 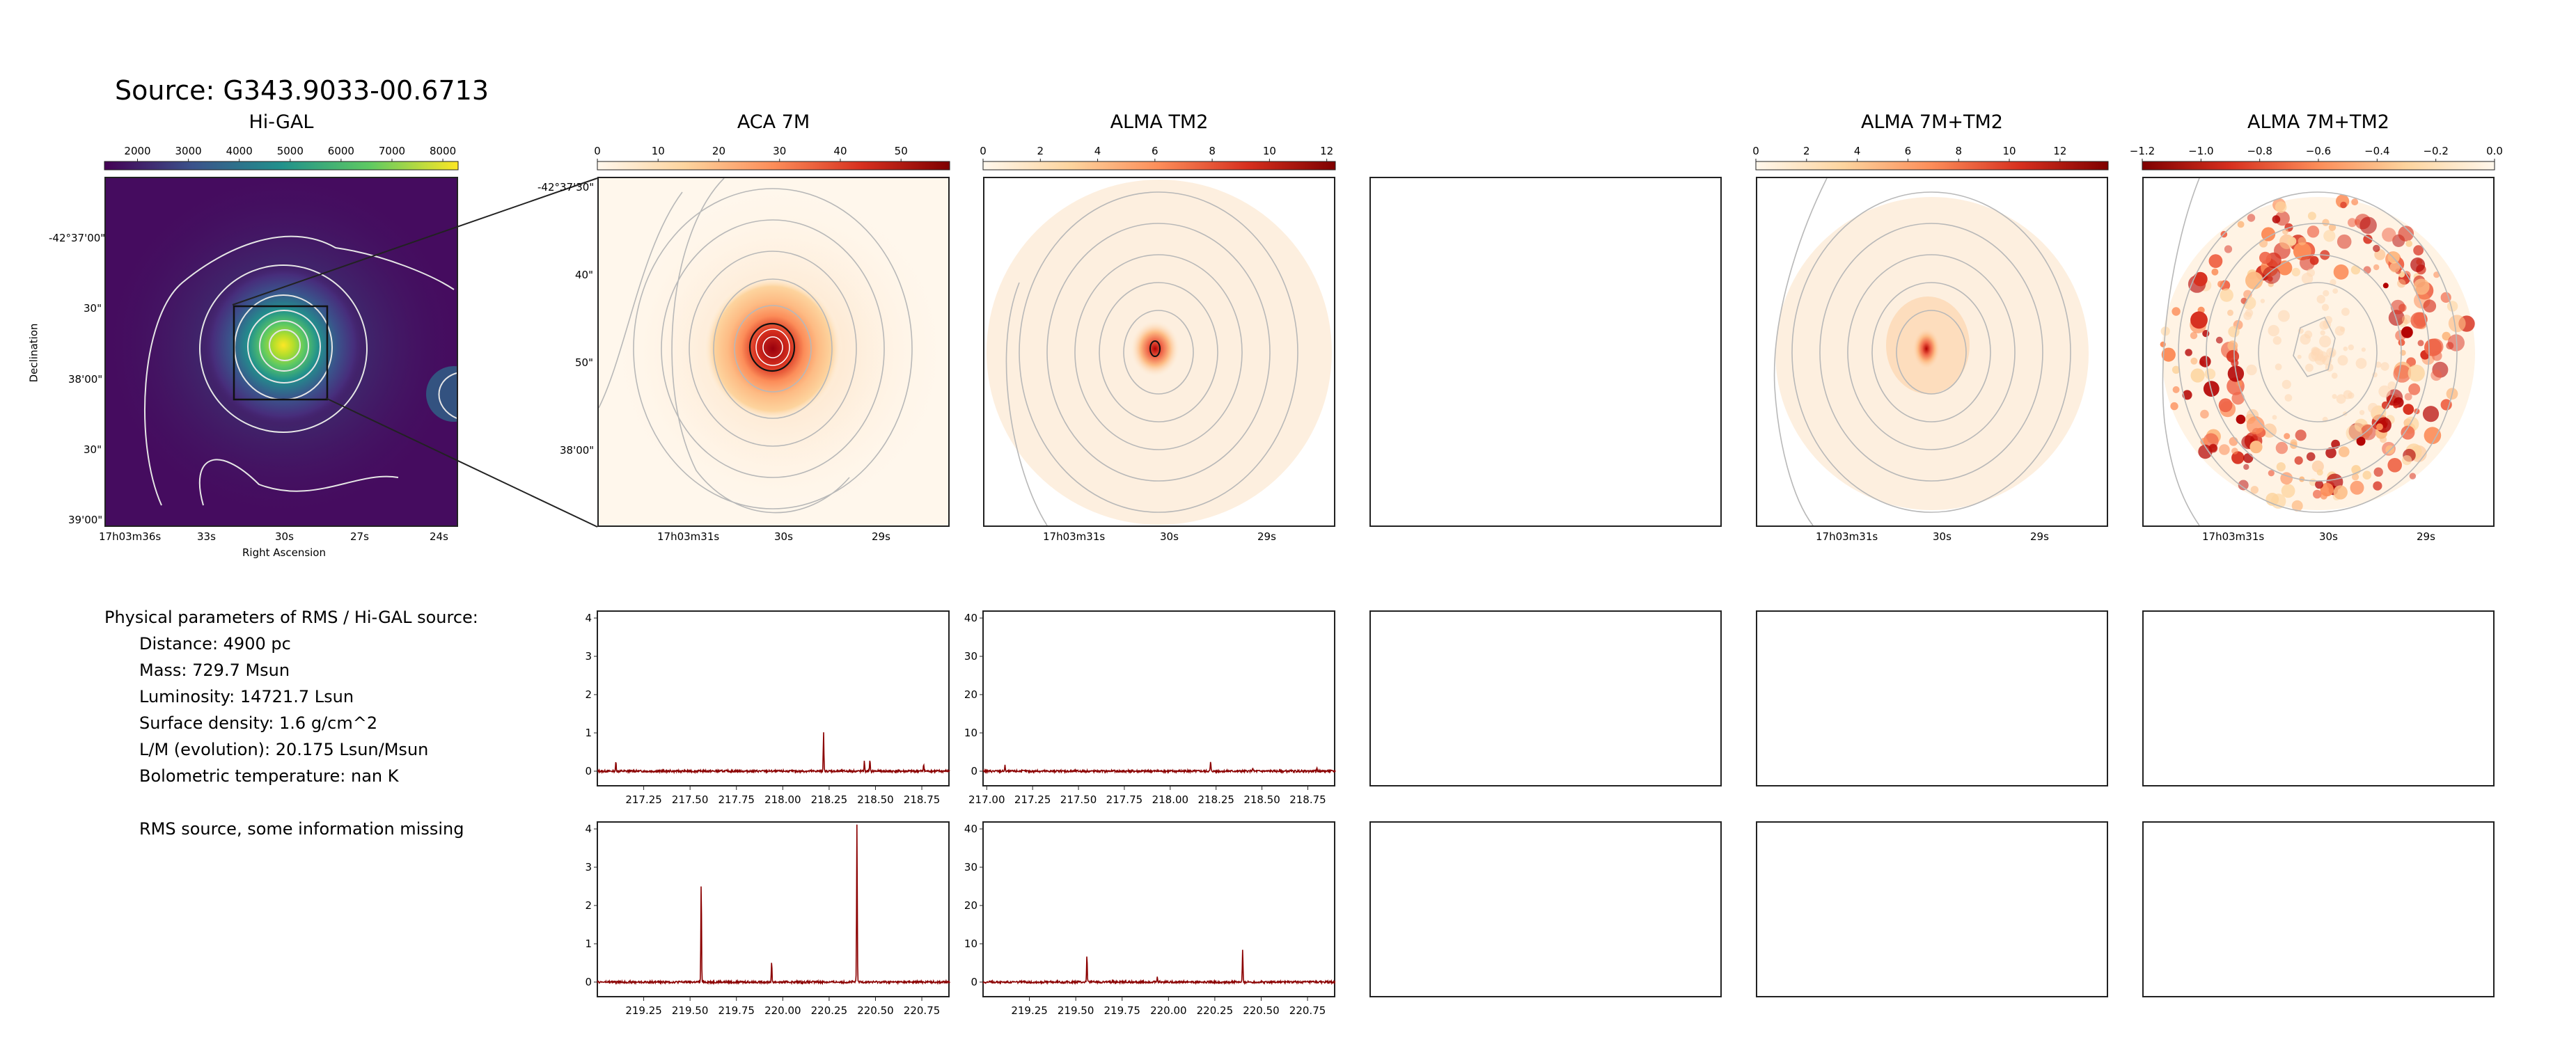 What do you see at coordinates (301, 829) in the screenshot?
I see `params-note: RMS source, some information missing` at bounding box center [301, 829].